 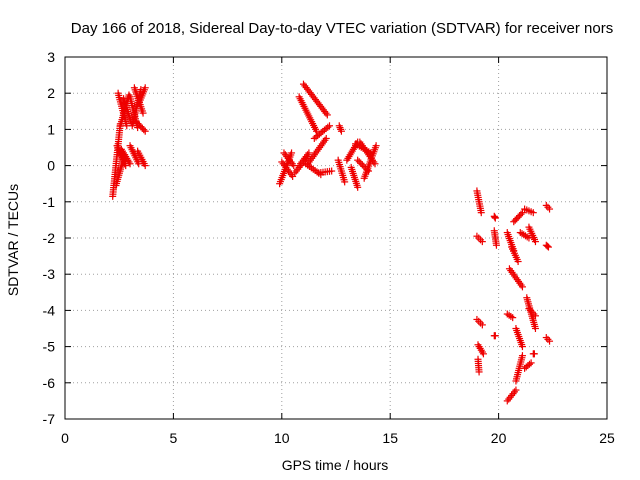 What do you see at coordinates (51, 57) in the screenshot?
I see `y-tick-label: 3` at bounding box center [51, 57].